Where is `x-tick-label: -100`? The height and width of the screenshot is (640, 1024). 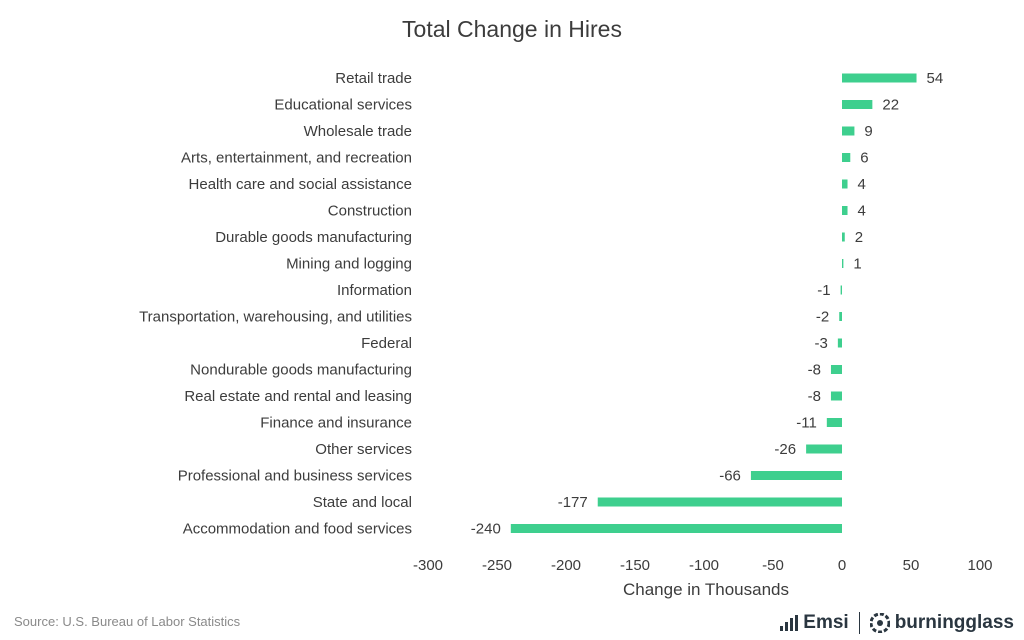
x-tick-label: -100 is located at coordinates (704, 565).